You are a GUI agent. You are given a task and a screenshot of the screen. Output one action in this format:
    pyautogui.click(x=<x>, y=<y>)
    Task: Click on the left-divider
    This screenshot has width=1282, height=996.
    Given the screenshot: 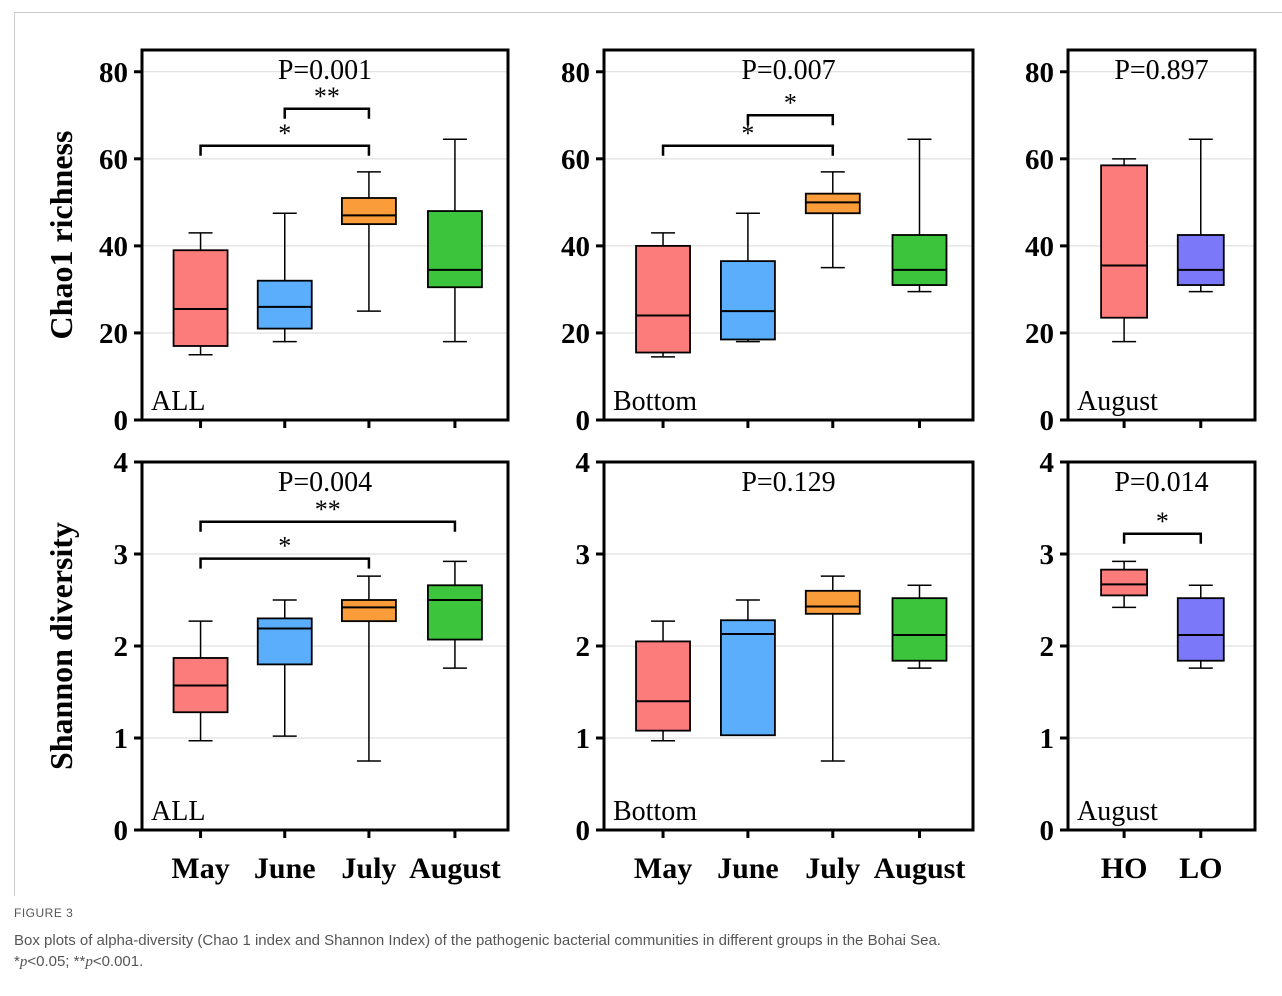 What is the action you would take?
    pyautogui.click(x=14, y=454)
    